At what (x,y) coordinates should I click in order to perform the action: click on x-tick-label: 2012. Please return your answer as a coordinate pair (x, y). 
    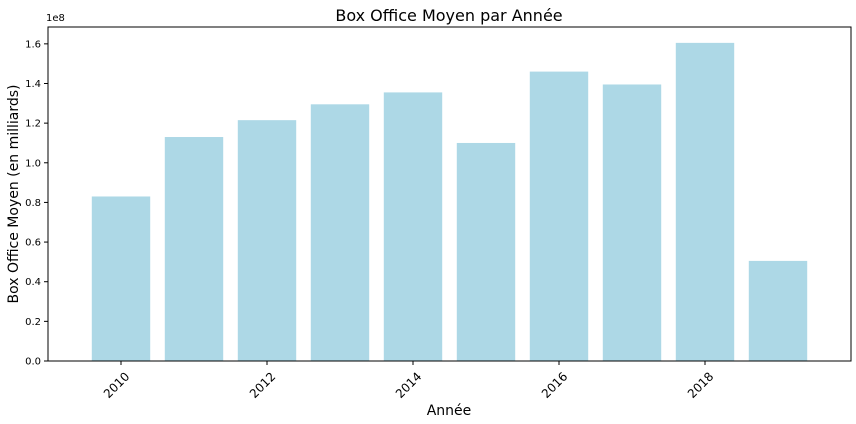
    Looking at the image, I should click on (262, 384).